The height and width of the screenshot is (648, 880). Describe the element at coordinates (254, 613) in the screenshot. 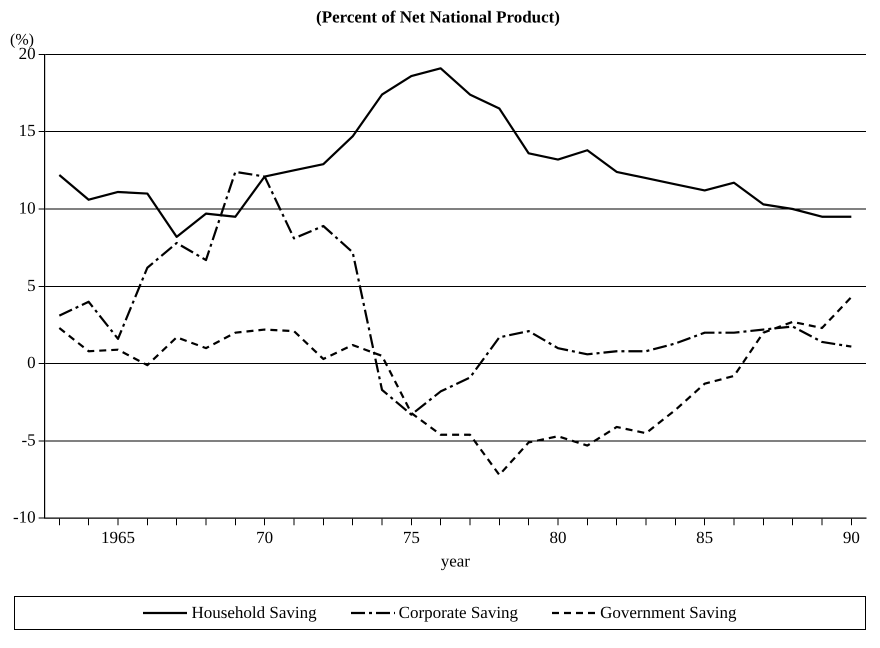

I see `legend-label: Household Saving` at that location.